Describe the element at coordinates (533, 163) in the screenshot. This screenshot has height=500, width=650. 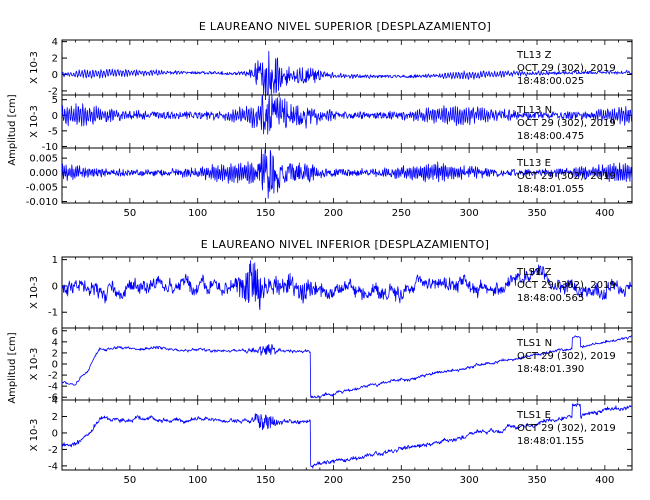
I see `superior-panel-3-channel-label: TL13 E` at that location.